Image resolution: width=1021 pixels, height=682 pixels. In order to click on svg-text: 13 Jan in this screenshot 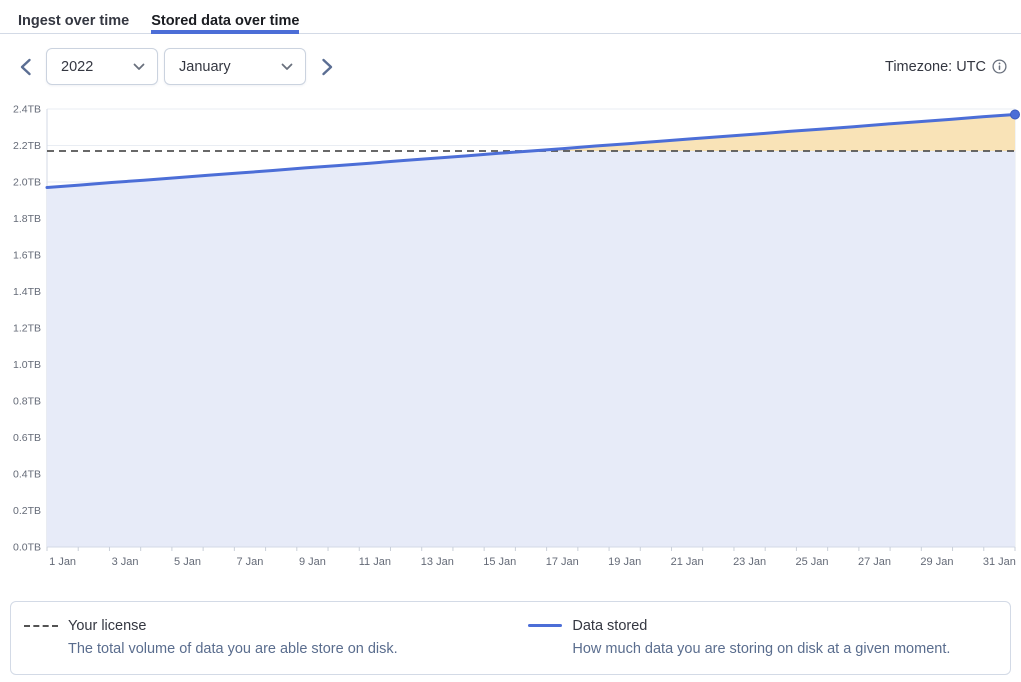, I will do `click(437, 562)`.